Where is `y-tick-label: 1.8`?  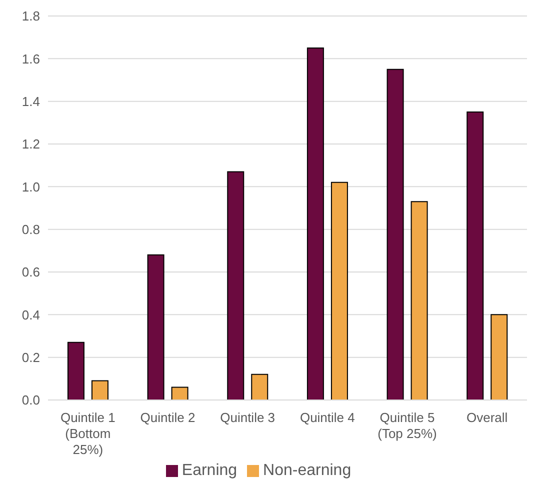 y-tick-label: 1.8 is located at coordinates (31, 16).